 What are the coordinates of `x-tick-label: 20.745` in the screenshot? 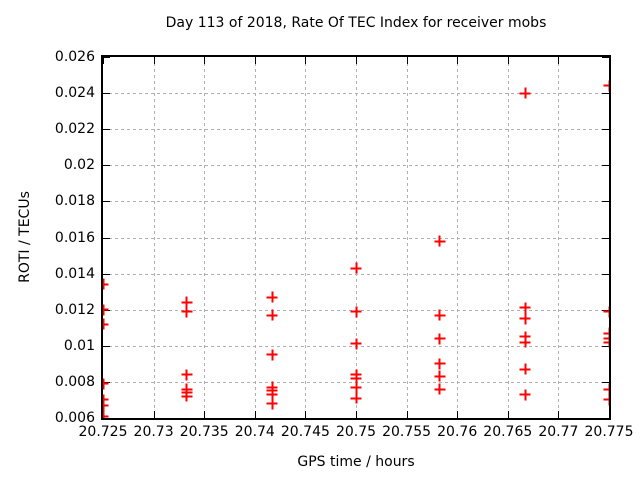 It's located at (305, 432).